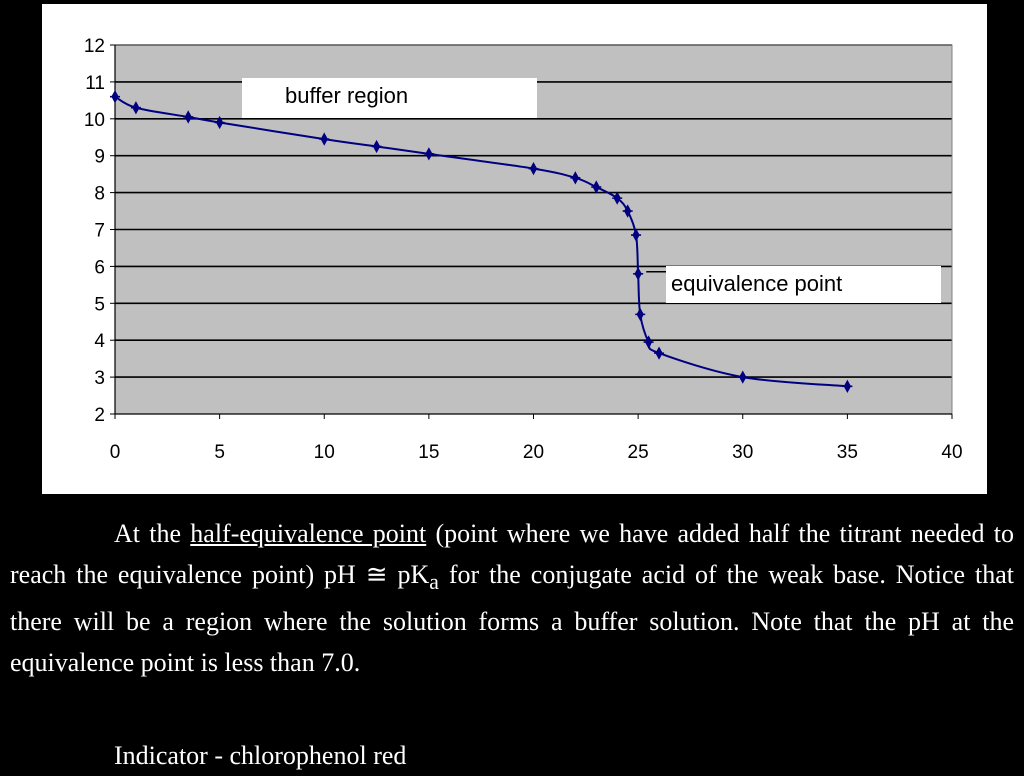 The image size is (1024, 776). What do you see at coordinates (94, 120) in the screenshot?
I see `y-tick-label: 10` at bounding box center [94, 120].